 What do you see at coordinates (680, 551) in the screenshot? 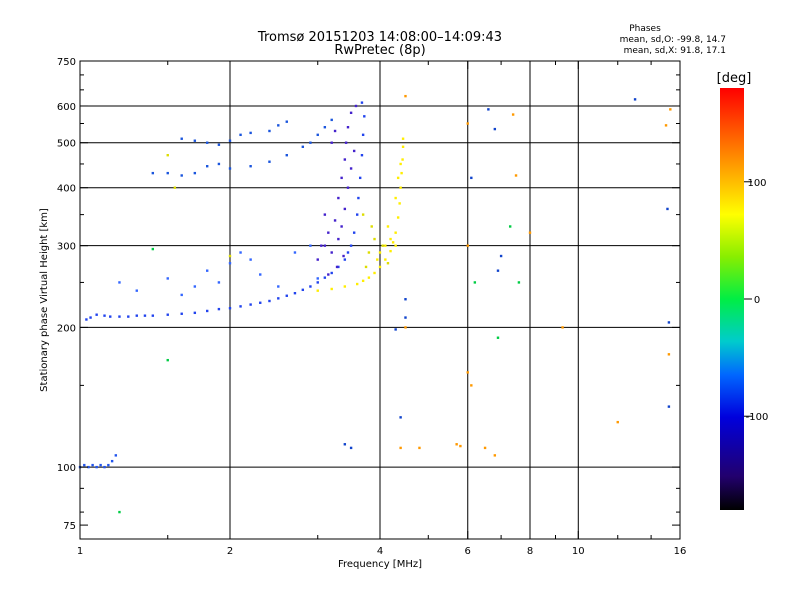
I see `x-tick-label: 16` at bounding box center [680, 551].